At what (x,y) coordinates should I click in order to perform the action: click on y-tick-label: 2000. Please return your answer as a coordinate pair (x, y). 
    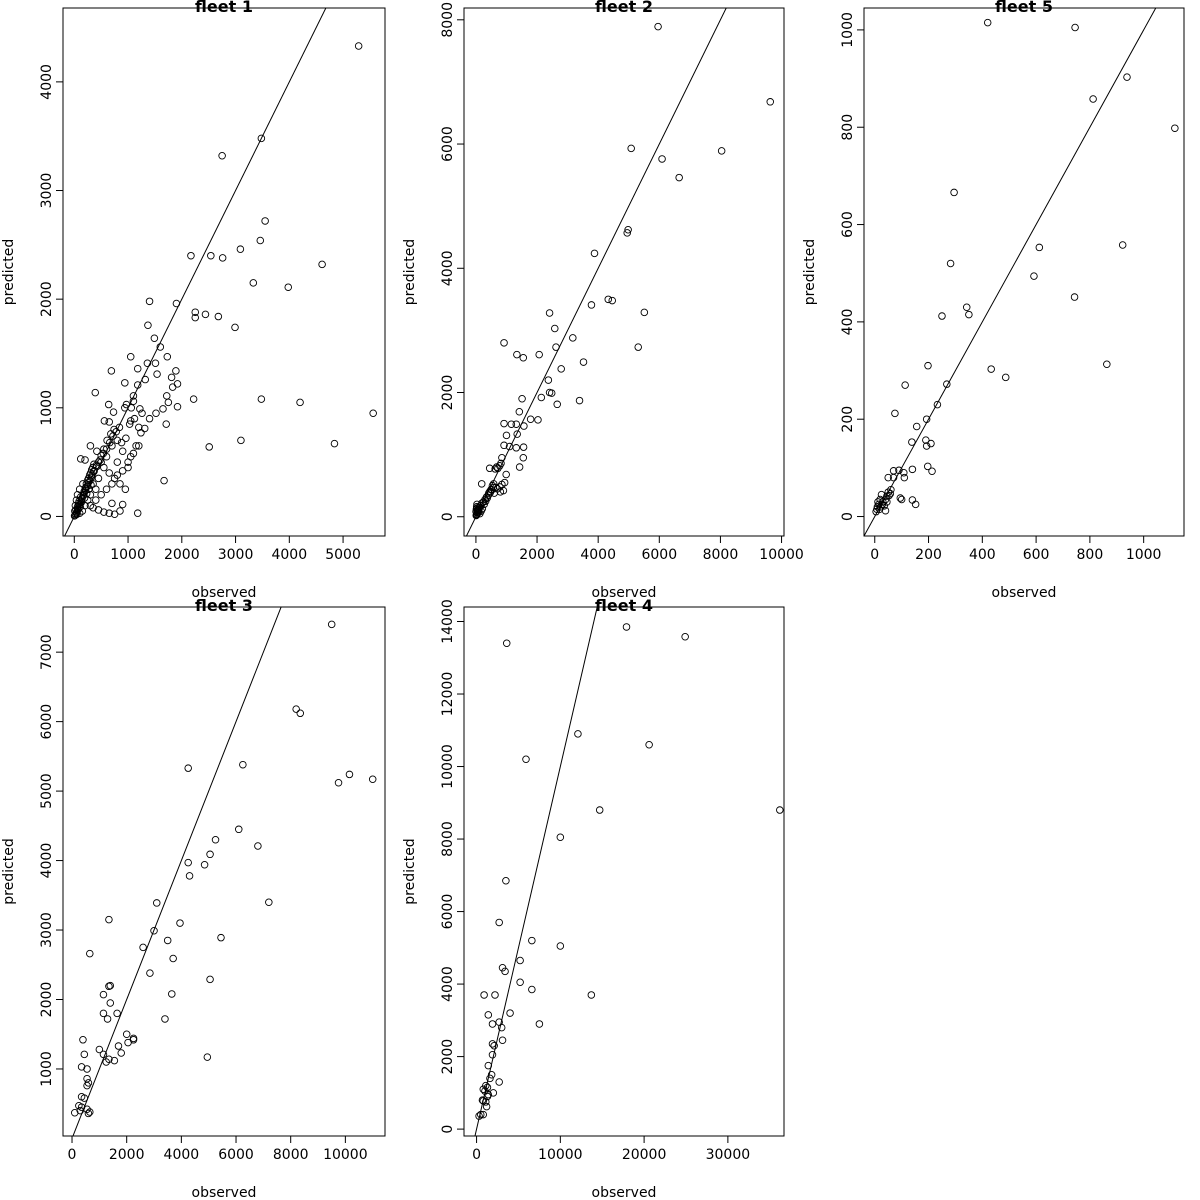
    Looking at the image, I should click on (47, 299).